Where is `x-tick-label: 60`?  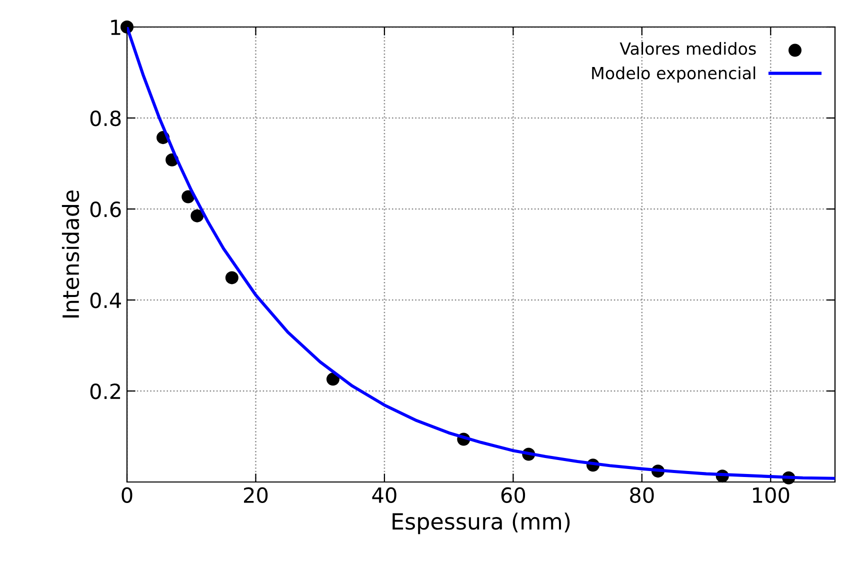 x-tick-label: 60 is located at coordinates (513, 495).